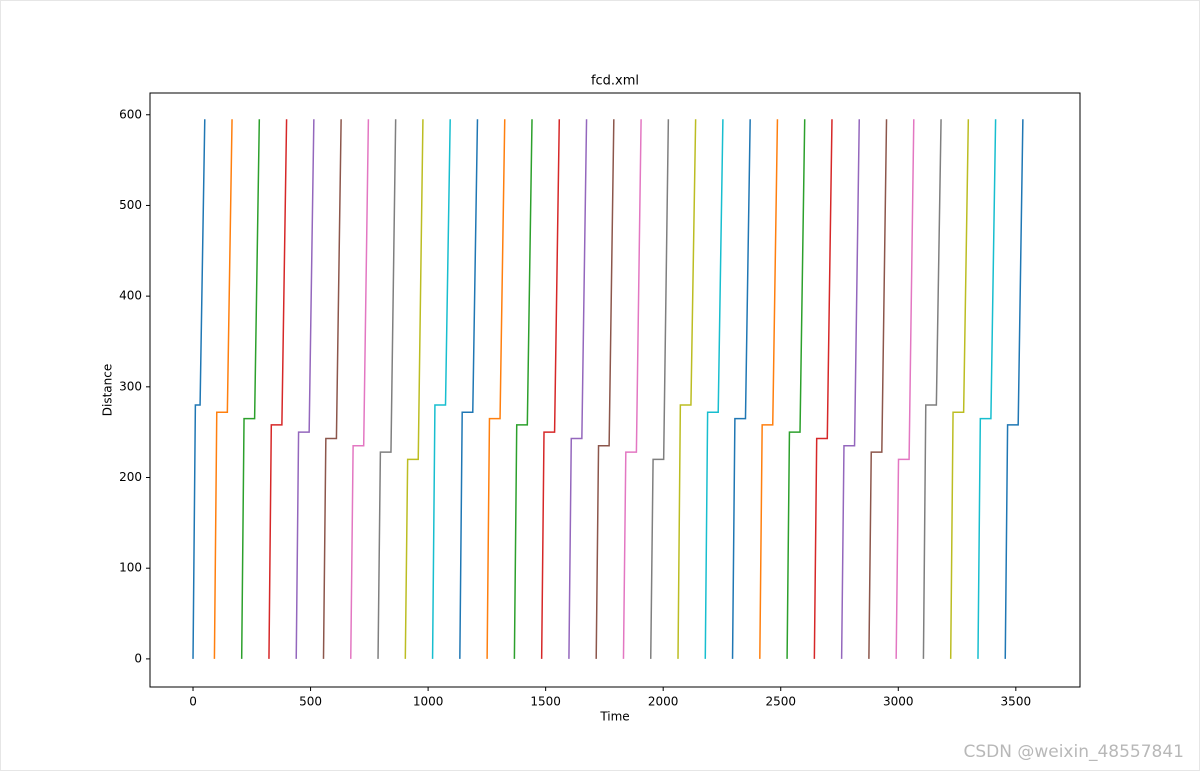 The height and width of the screenshot is (771, 1200). Describe the element at coordinates (1016, 702) in the screenshot. I see `x-tick-label: 3500` at that location.